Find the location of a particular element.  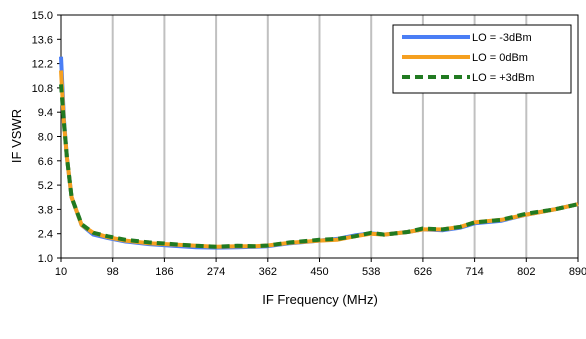

y-tick-label: 10.8 is located at coordinates (42, 89).